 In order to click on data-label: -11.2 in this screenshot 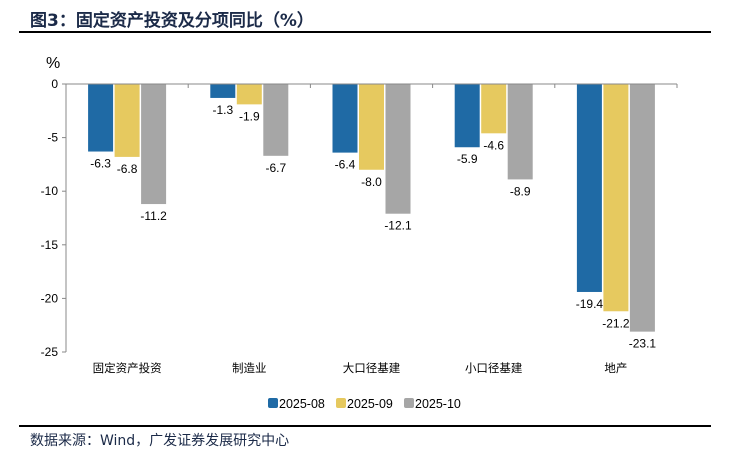, I will do `click(153, 216)`.